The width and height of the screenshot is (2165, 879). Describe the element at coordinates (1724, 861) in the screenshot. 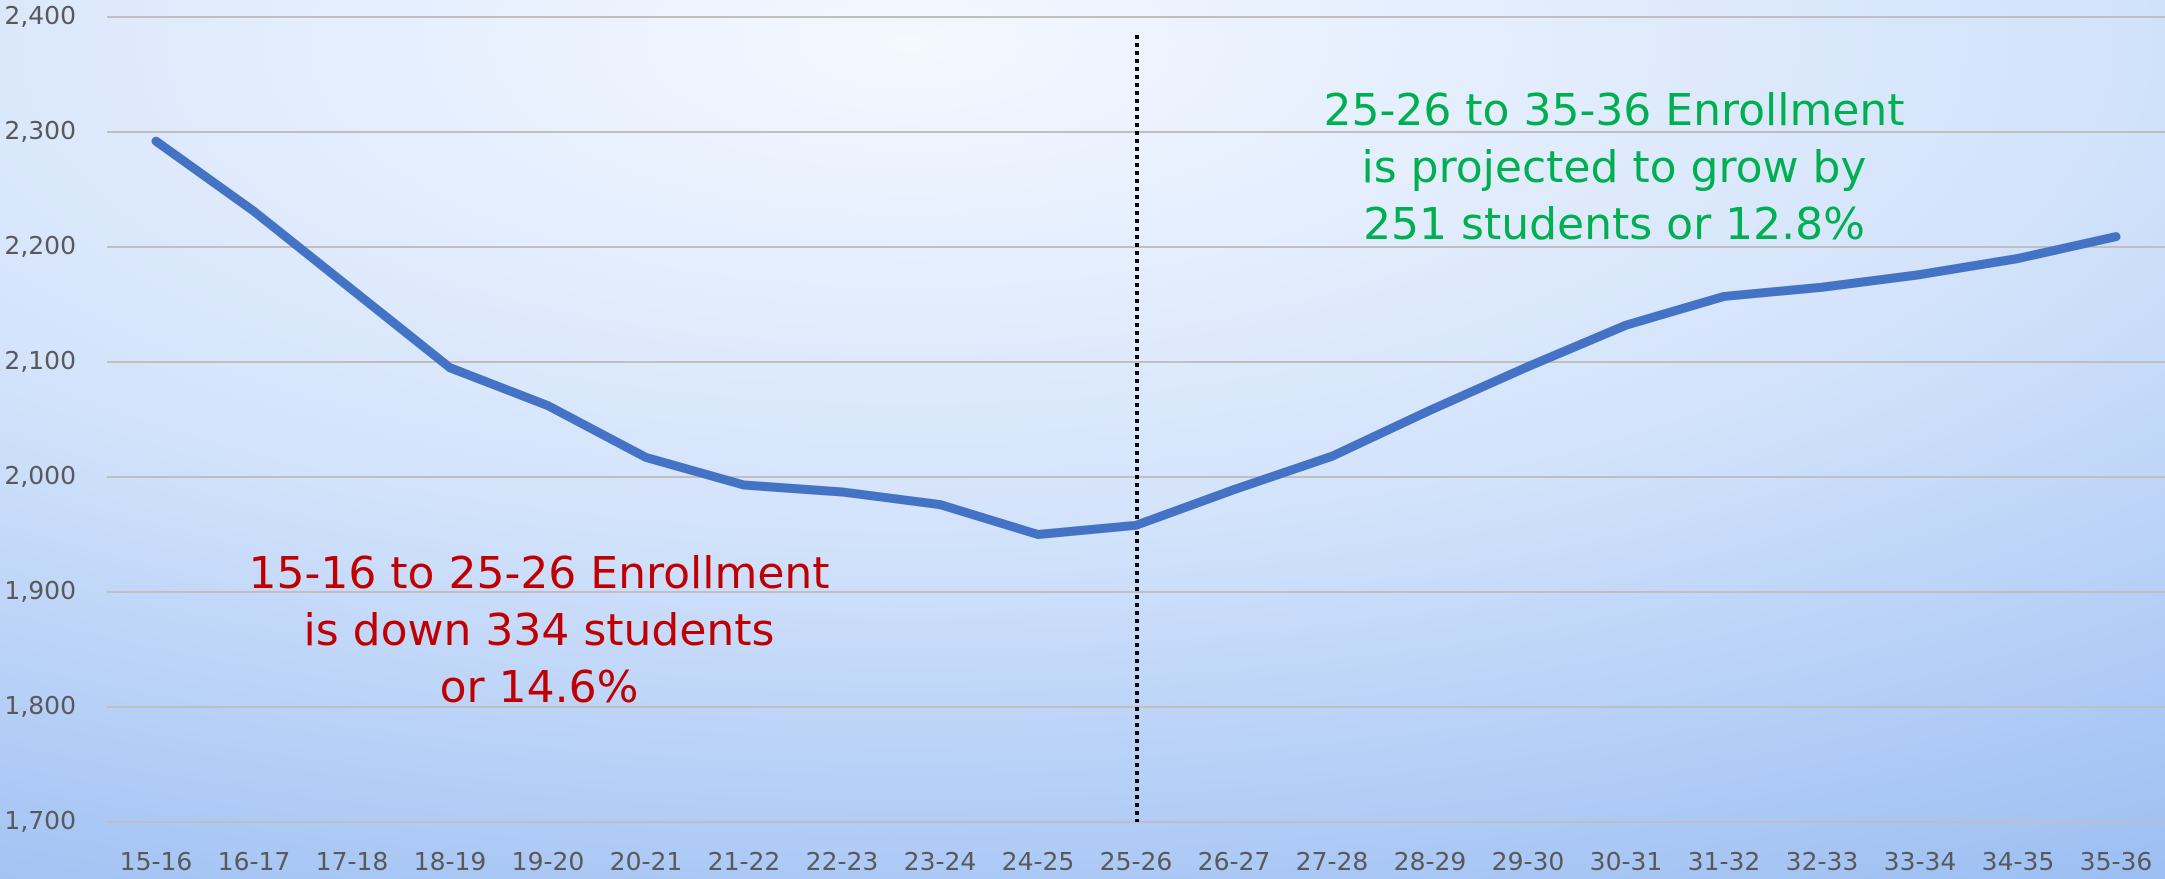

I see `x-tick-label: 31-32` at that location.